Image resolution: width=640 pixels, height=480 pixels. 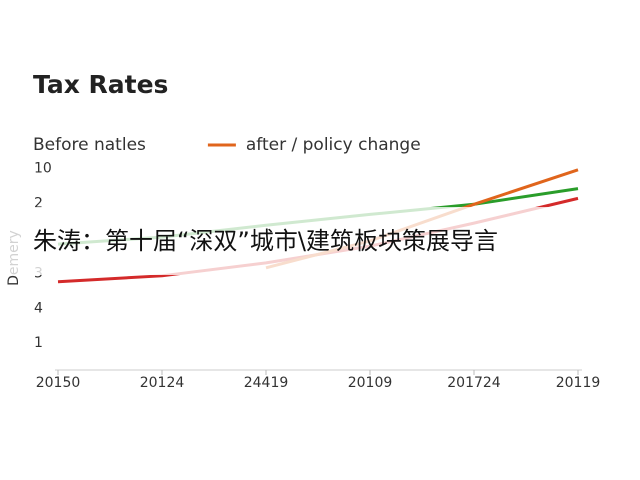 What do you see at coordinates (578, 383) in the screenshot?
I see `x-tick-label: 20119` at bounding box center [578, 383].